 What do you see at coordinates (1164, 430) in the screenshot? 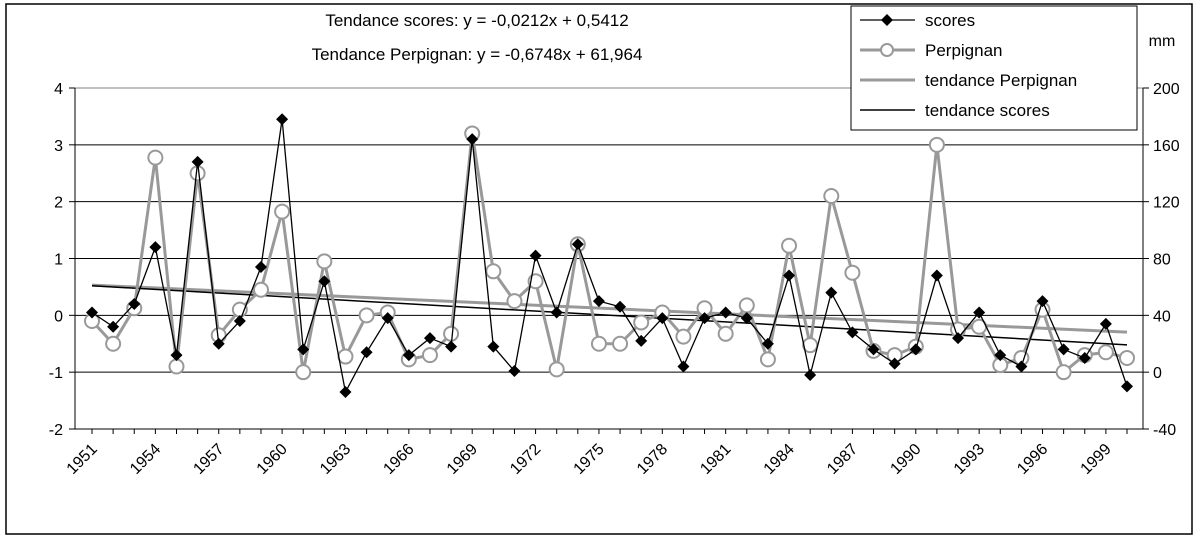
I see `y2-tick-label: -40` at bounding box center [1164, 430].